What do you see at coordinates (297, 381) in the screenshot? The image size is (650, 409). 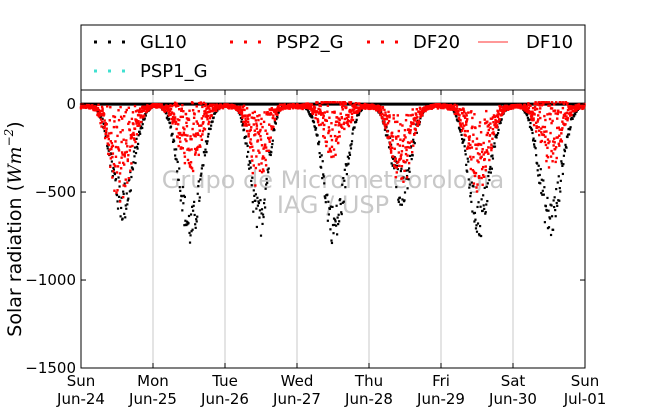 I see `x-tick-label-day: Wed` at bounding box center [297, 381].